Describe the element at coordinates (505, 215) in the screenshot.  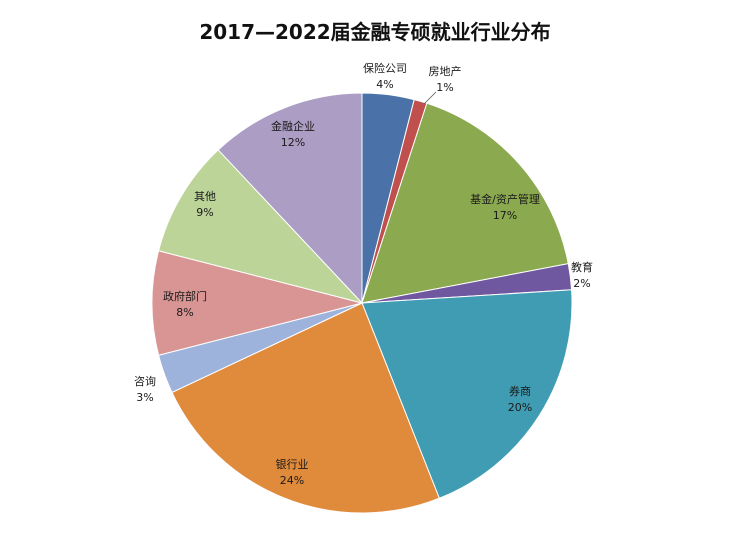
I see `slice-percent: 17%` at that location.